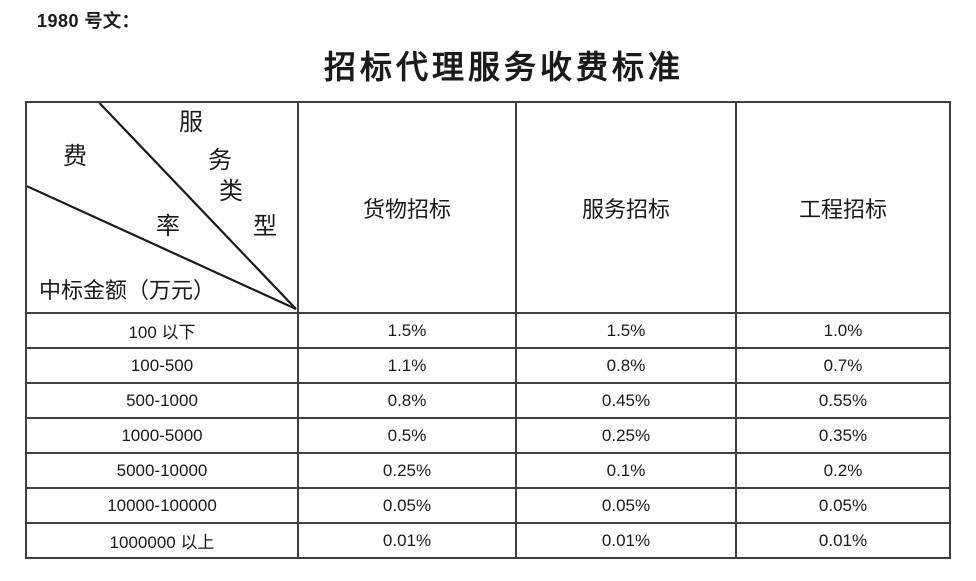 This screenshot has width=976, height=581. What do you see at coordinates (407, 435) in the screenshot?
I see `rate-cell: 0.5%` at bounding box center [407, 435].